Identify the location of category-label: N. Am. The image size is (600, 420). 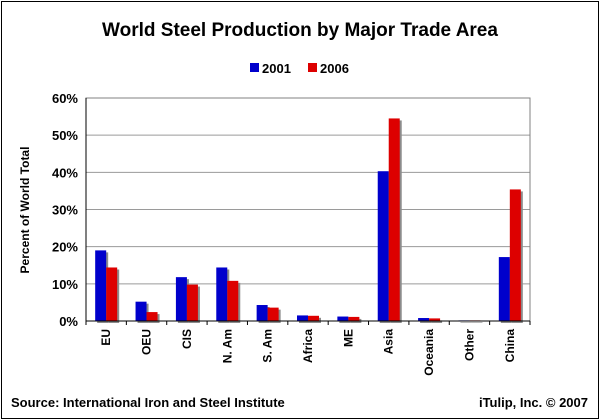
(227, 346).